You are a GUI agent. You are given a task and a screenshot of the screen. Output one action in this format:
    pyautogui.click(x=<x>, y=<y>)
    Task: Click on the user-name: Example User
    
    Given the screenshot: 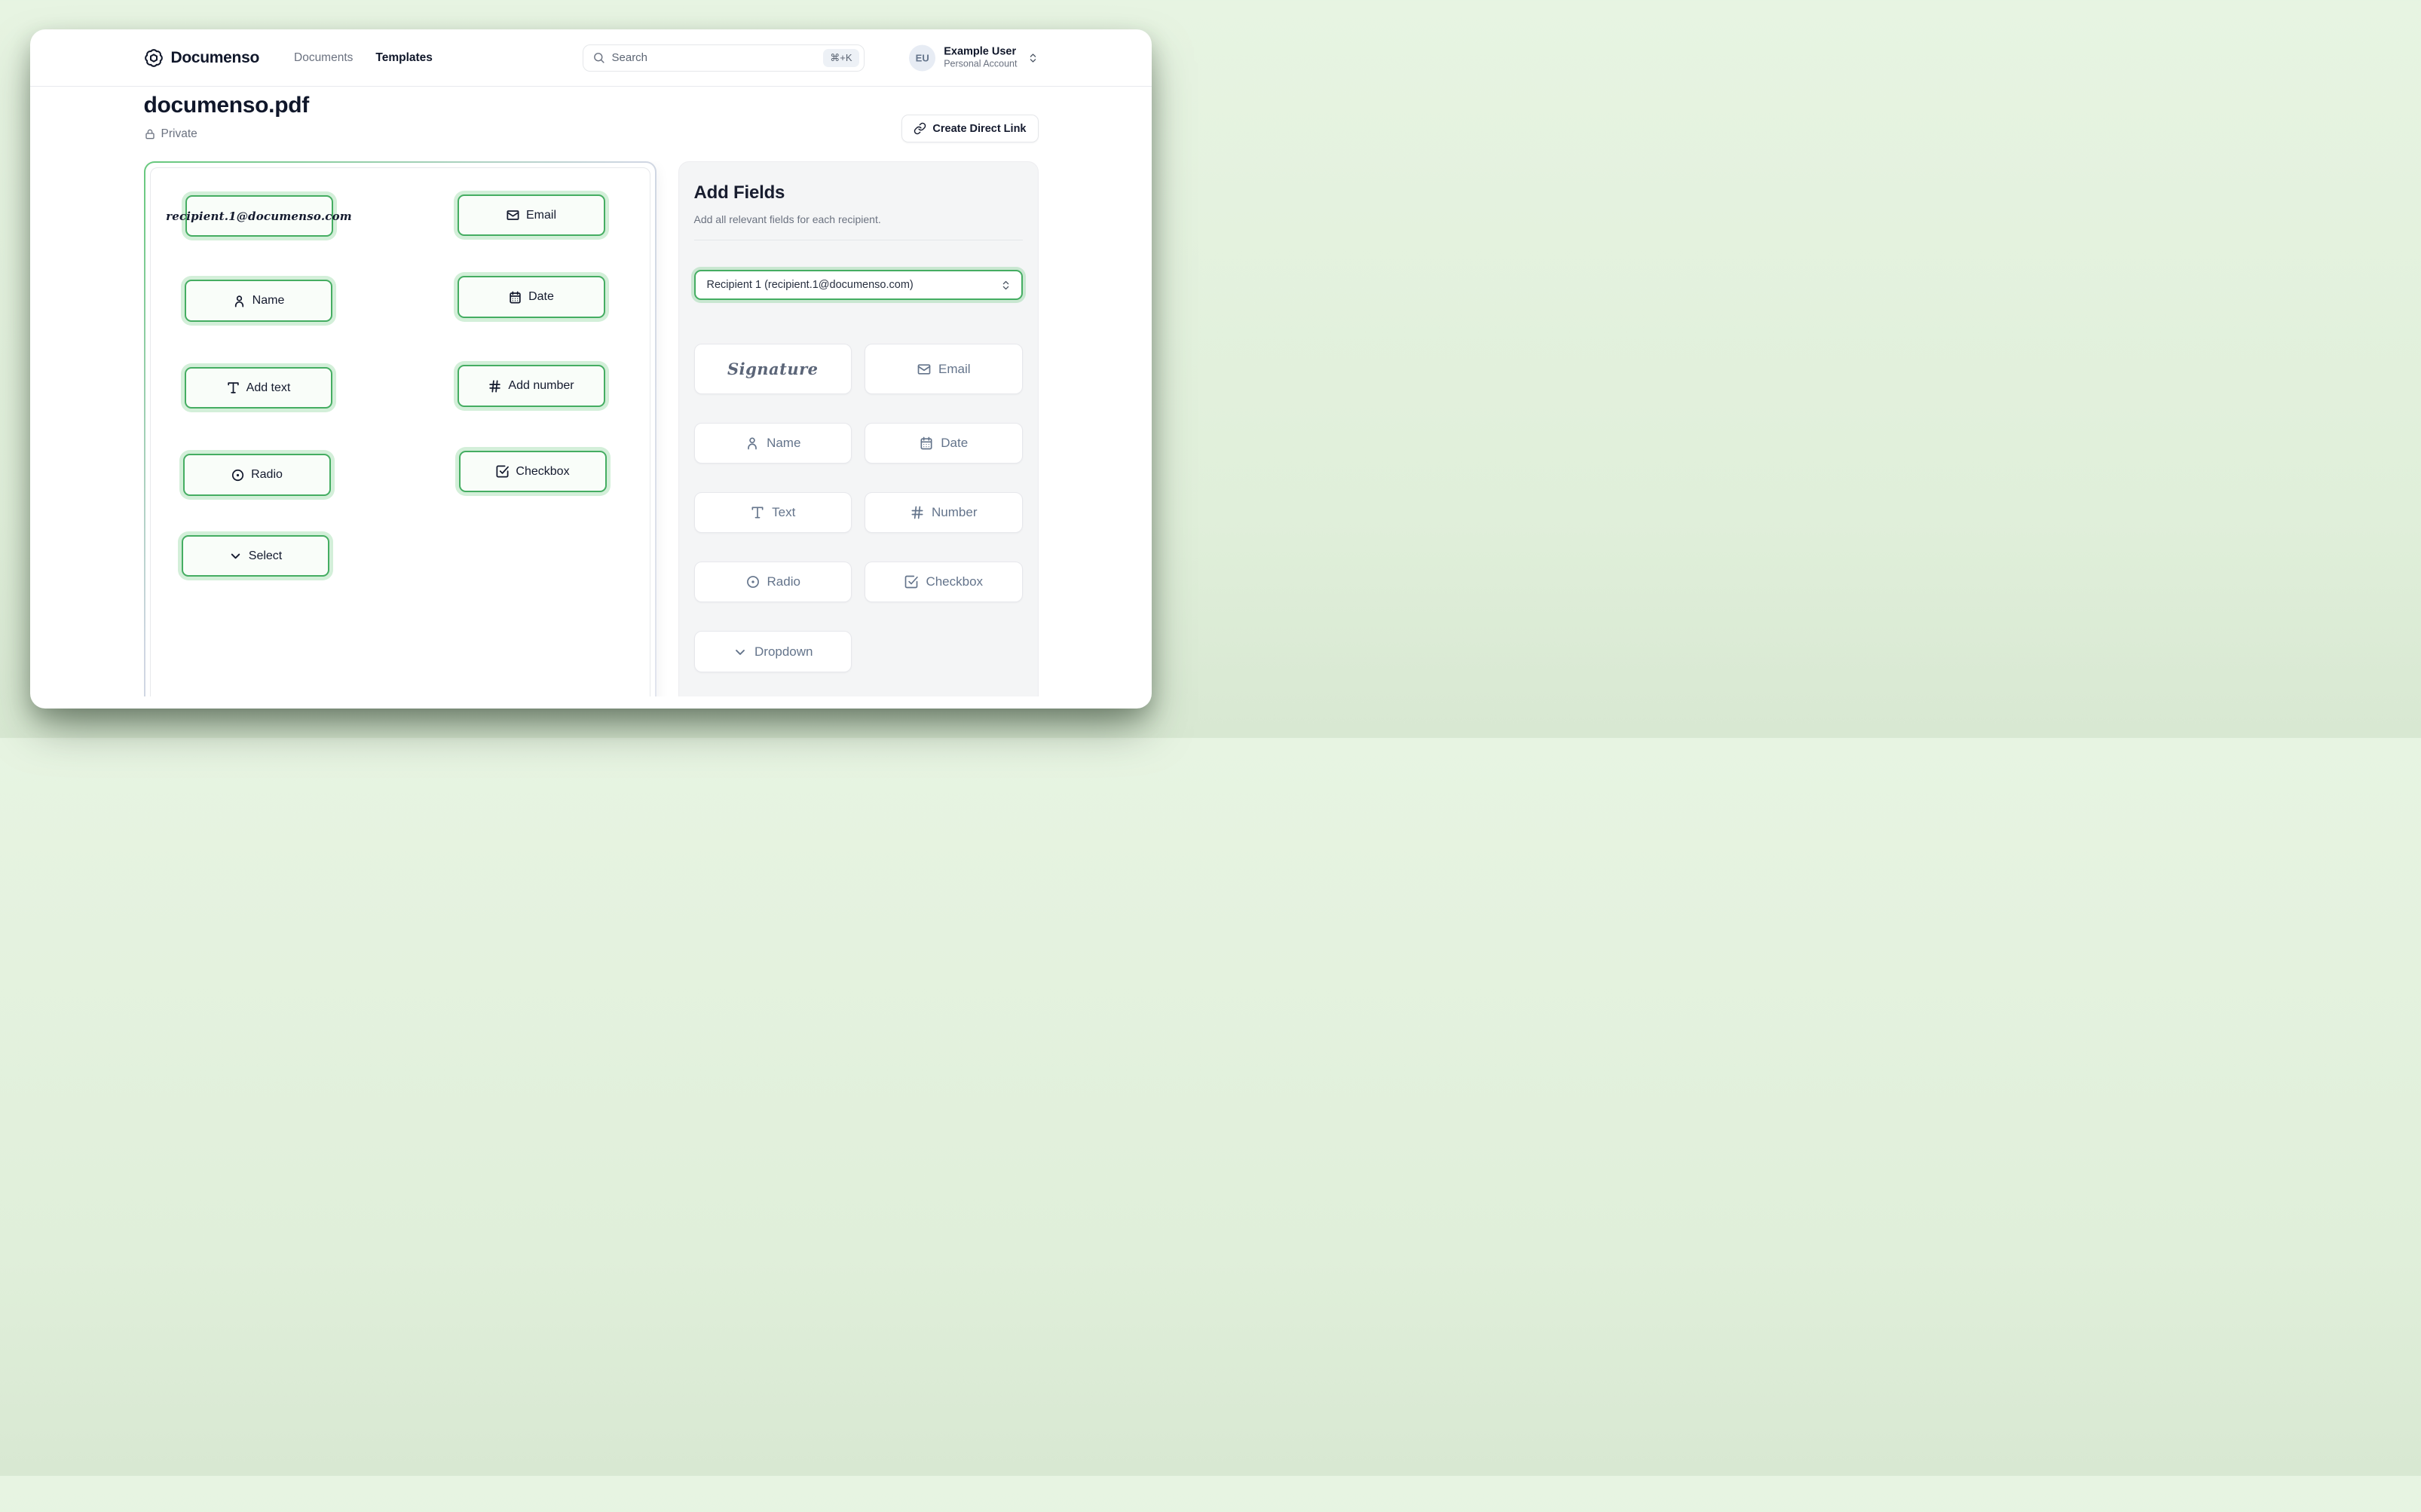 What is the action you would take?
    pyautogui.click(x=980, y=52)
    